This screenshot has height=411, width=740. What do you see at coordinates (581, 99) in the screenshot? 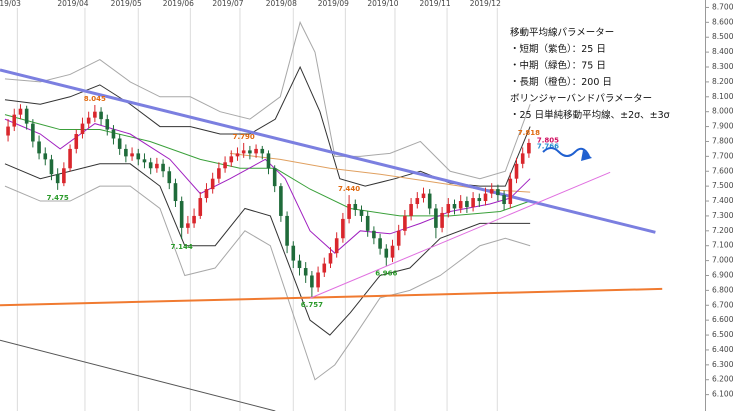
I see `note-text: ボリンジャーバンドパラメーター` at bounding box center [581, 99].